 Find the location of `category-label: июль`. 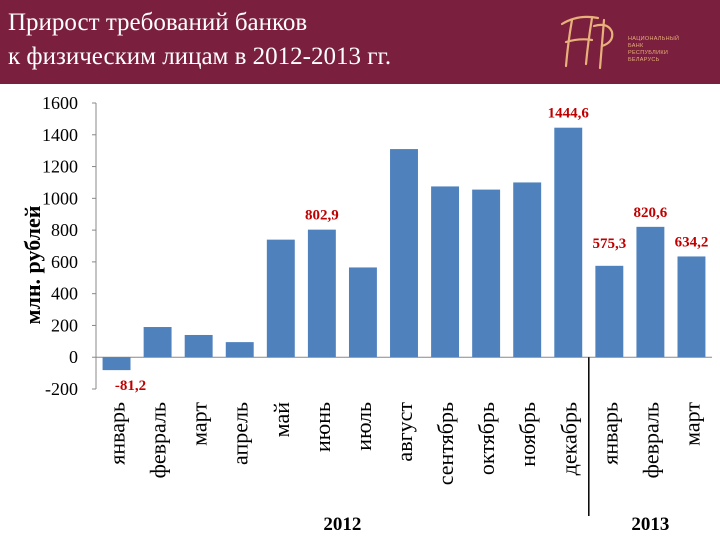

category-label: июль is located at coordinates (363, 426).